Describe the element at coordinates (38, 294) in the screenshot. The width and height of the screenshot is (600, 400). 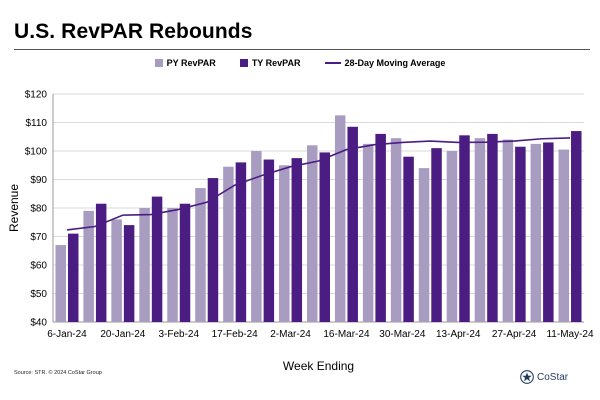
I see `y-tick-label: $50` at that location.